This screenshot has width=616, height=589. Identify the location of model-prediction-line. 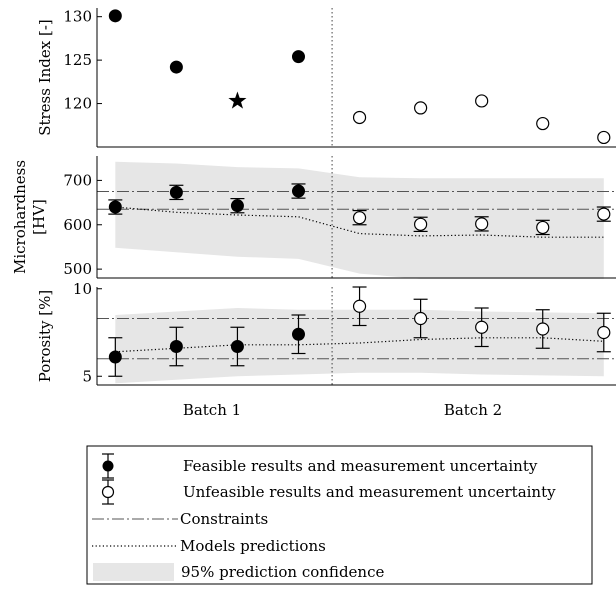
(359, 345).